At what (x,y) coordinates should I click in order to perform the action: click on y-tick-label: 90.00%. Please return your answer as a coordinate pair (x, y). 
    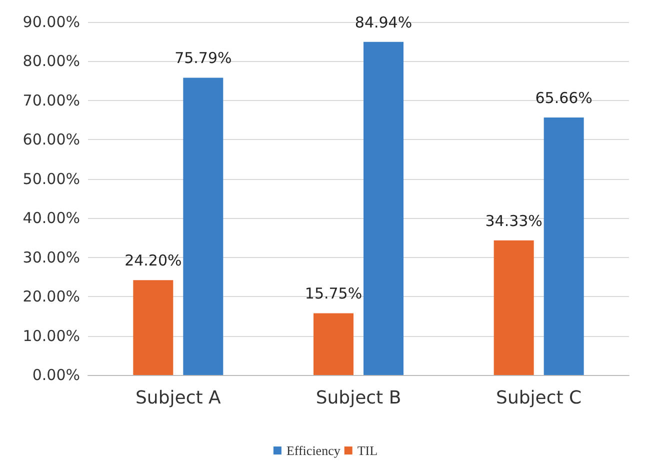
    Looking at the image, I should click on (51, 22).